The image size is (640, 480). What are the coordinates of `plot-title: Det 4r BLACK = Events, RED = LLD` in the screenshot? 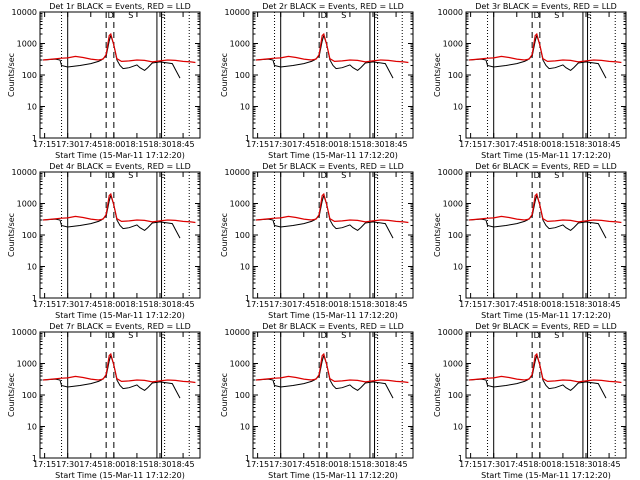 It's located at (120, 166).